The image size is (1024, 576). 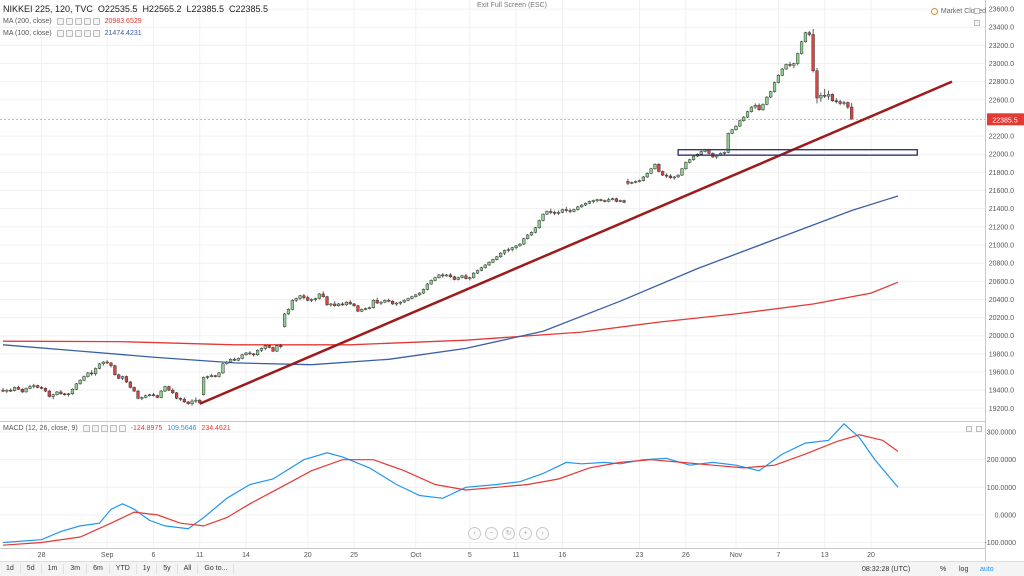 I want to click on exit-fullscreen-button: Exit Full Screen (ESC), so click(x=512, y=5).